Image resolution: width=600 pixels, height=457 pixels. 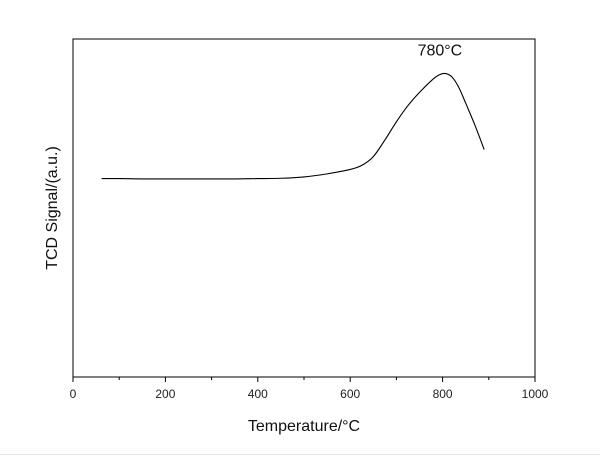 What do you see at coordinates (52, 208) in the screenshot?
I see `y-axis-title: TCD Signal/(a.u.)` at bounding box center [52, 208].